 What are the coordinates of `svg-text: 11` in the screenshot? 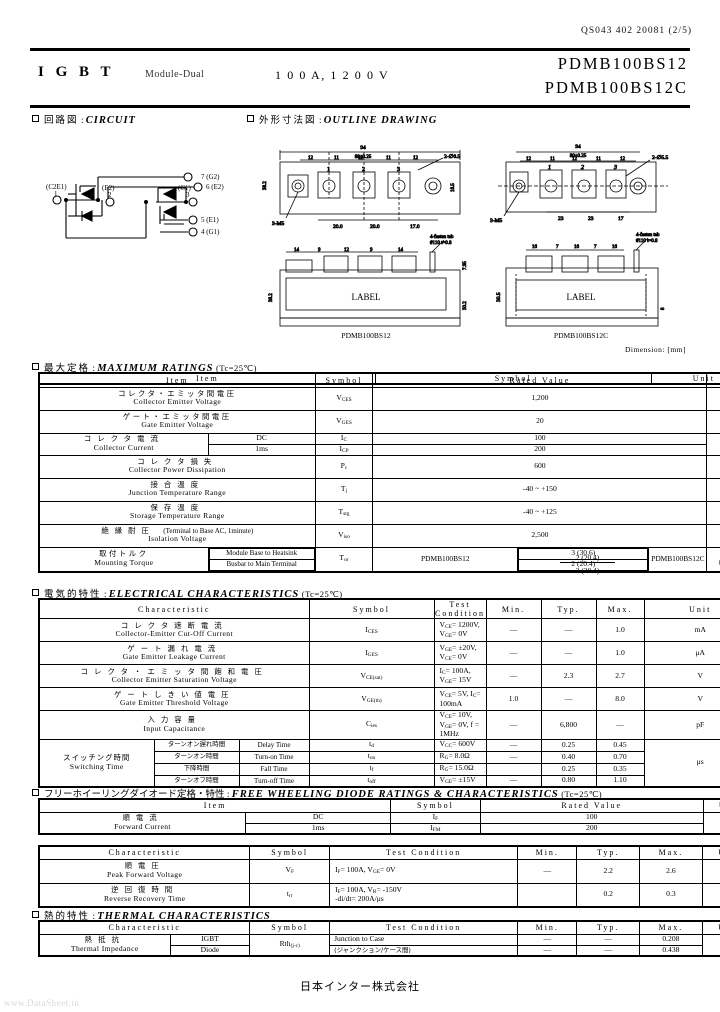 It's located at (598, 159).